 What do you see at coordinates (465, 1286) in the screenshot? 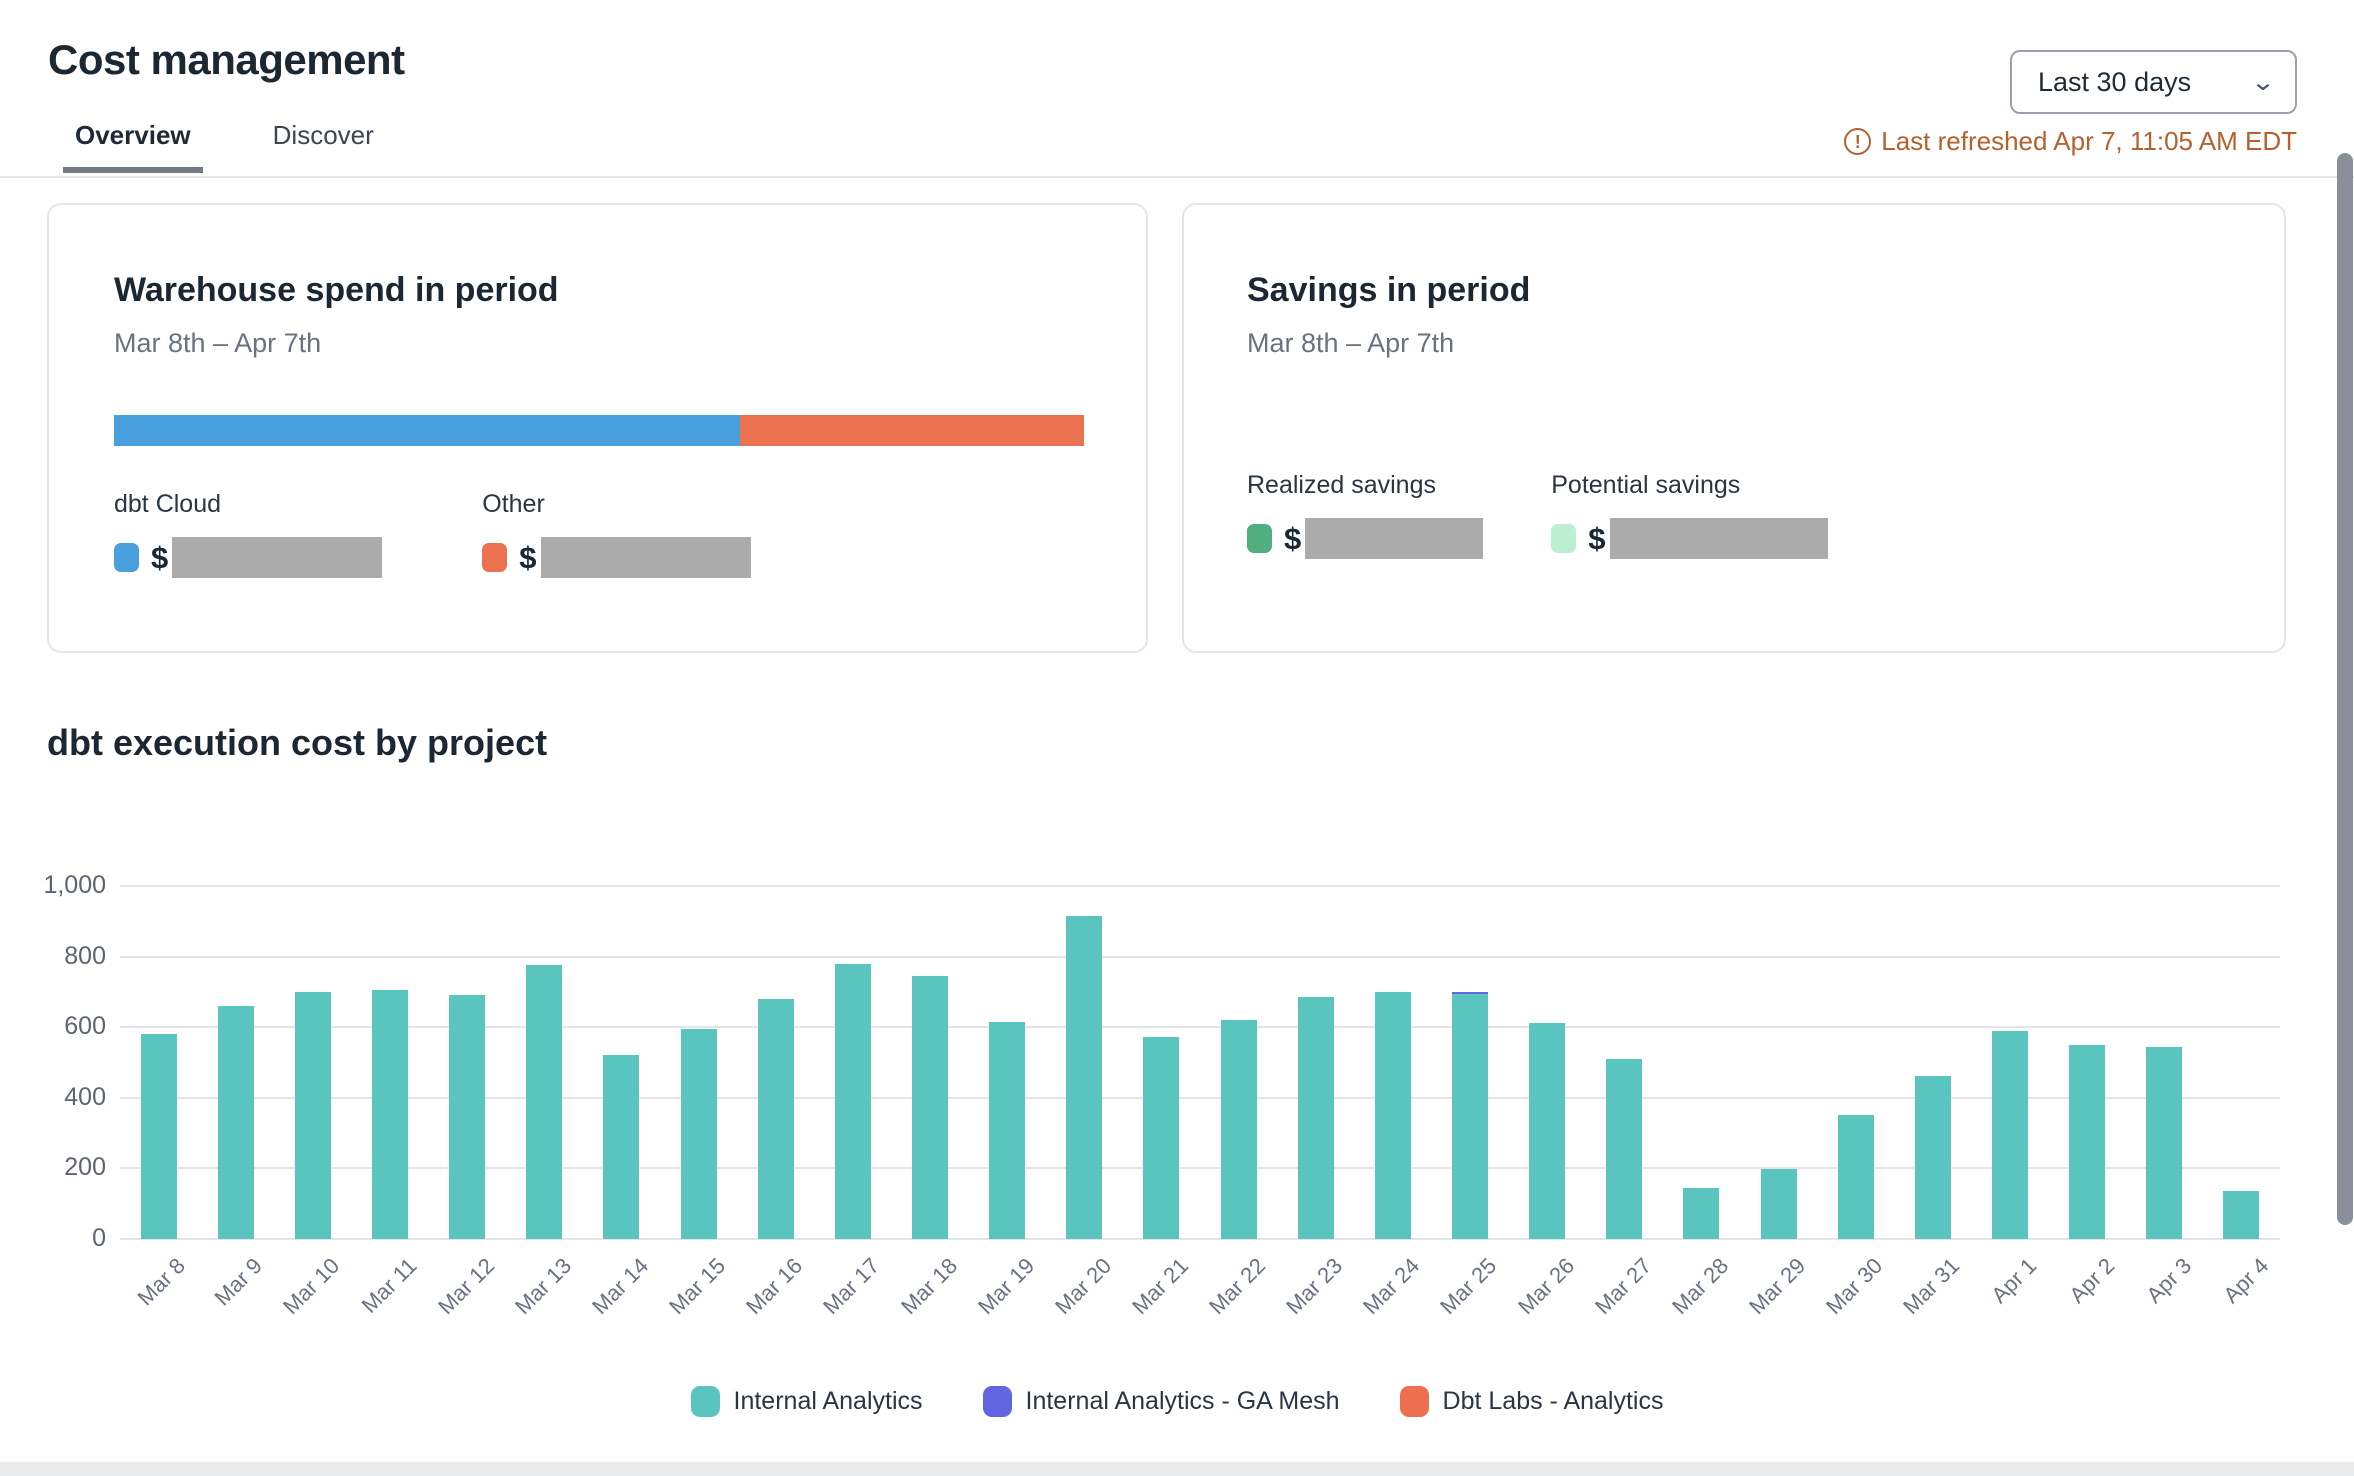
I see `x-axis-tick-label: Mar 12` at bounding box center [465, 1286].